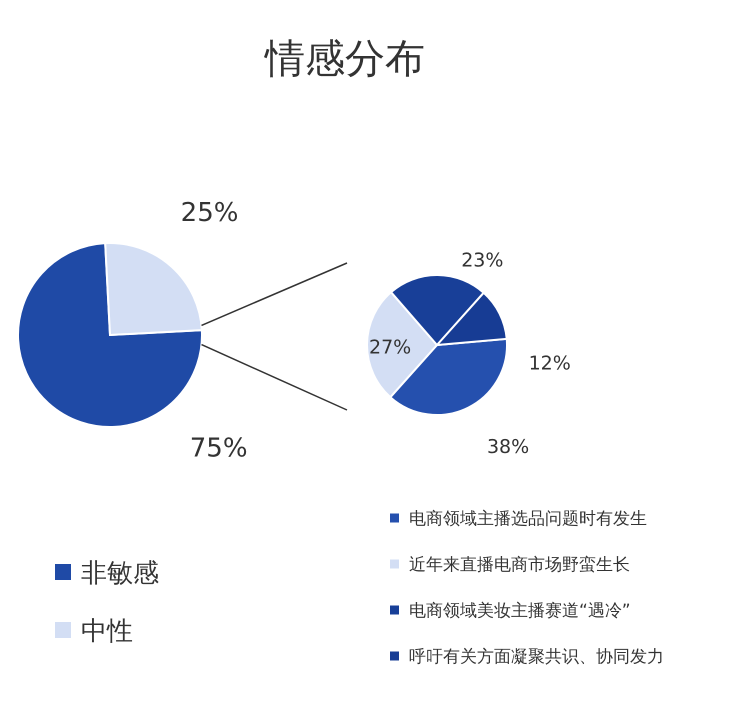 The height and width of the screenshot is (709, 739). I want to click on legend-label: 中性, so click(107, 631).